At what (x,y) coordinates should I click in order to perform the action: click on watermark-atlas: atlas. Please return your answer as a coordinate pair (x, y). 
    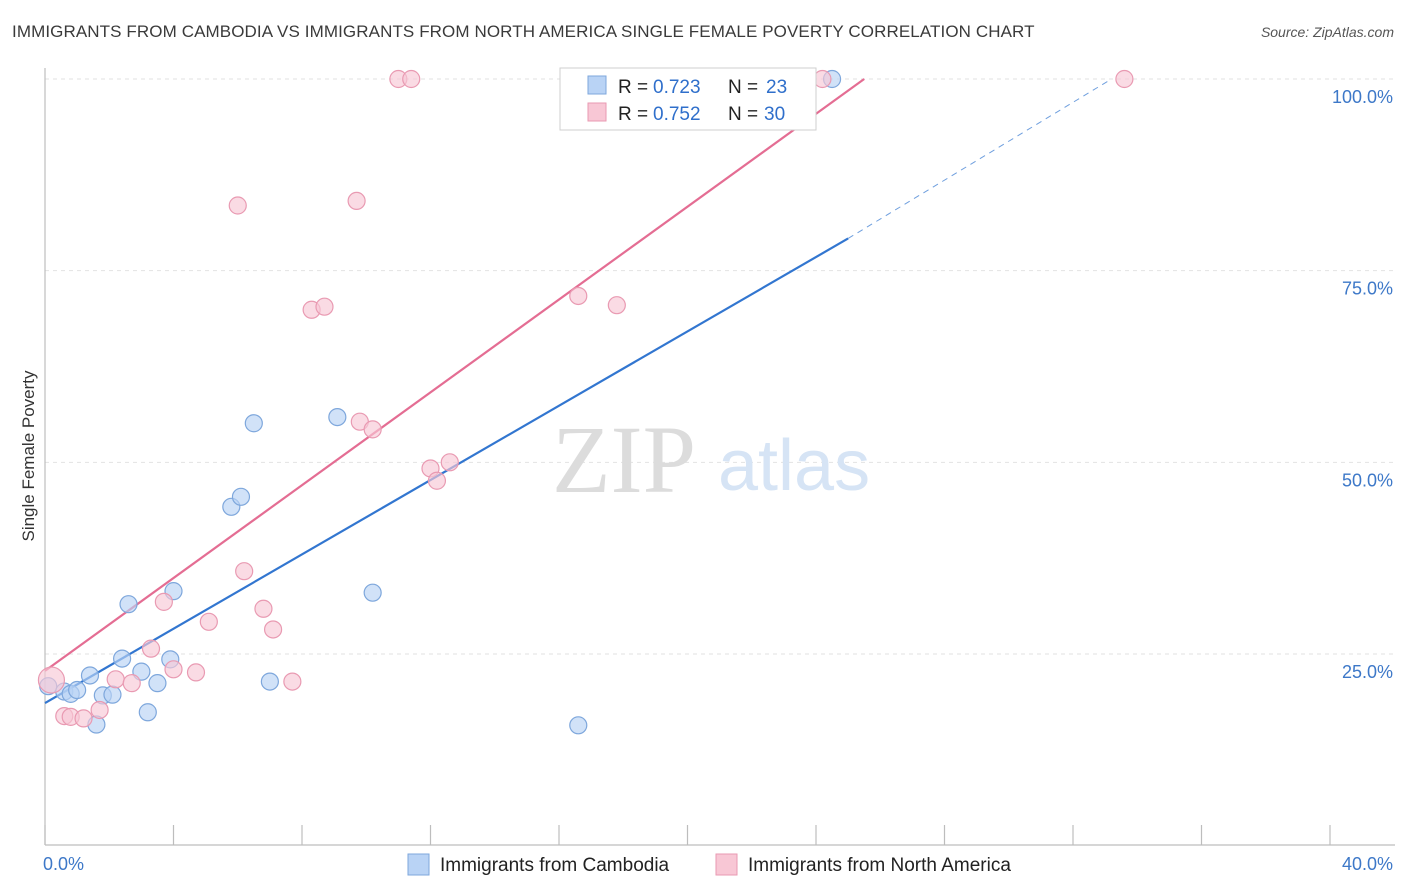
    Looking at the image, I should click on (794, 466).